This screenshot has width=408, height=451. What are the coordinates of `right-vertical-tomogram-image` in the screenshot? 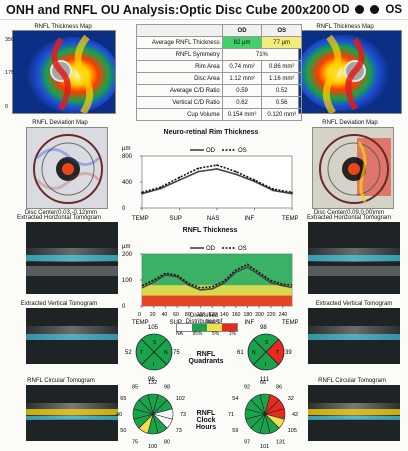 It's located at (354, 336).